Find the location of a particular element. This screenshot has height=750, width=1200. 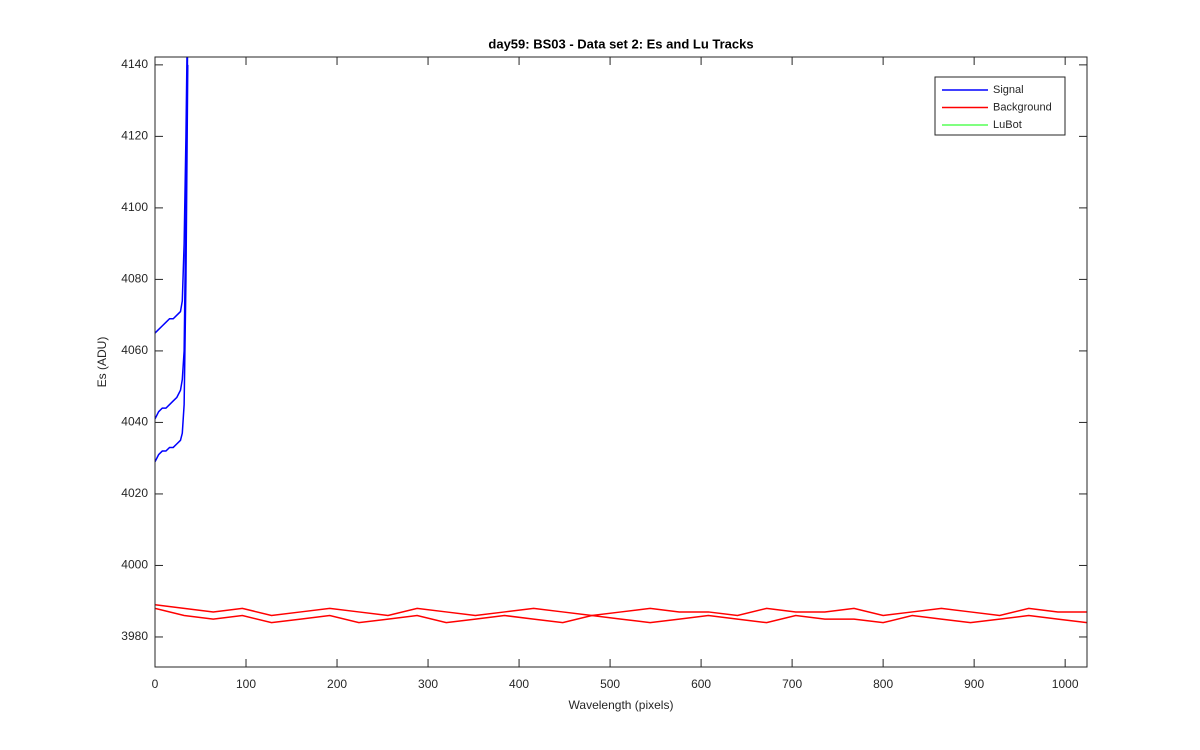

y-tick-label: 3980 is located at coordinates (134, 636).